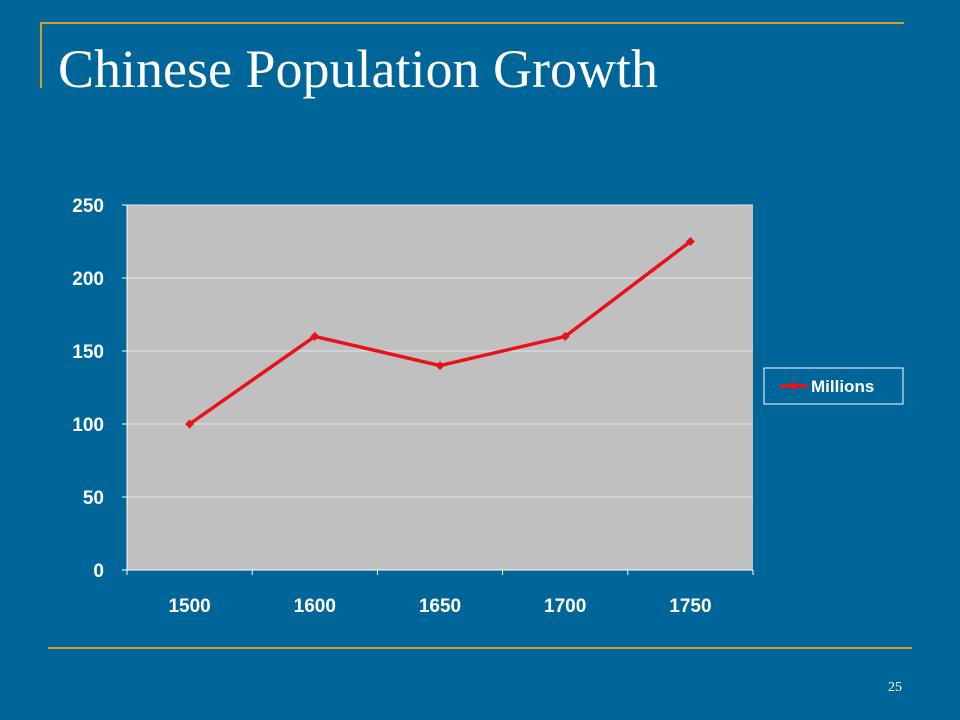 Image resolution: width=960 pixels, height=720 pixels. I want to click on x-tick-label: 1500, so click(189, 606).